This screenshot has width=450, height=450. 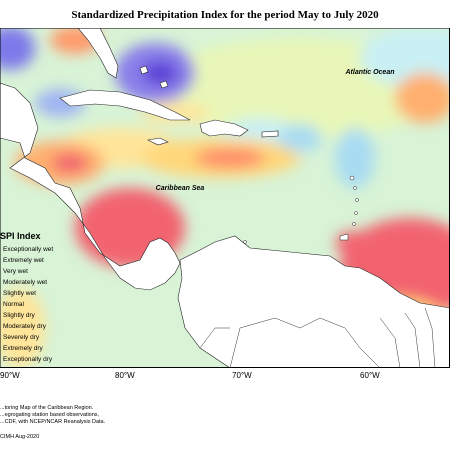 What do you see at coordinates (20, 437) in the screenshot?
I see `footer-credit: CIMH Aug-2020` at bounding box center [20, 437].